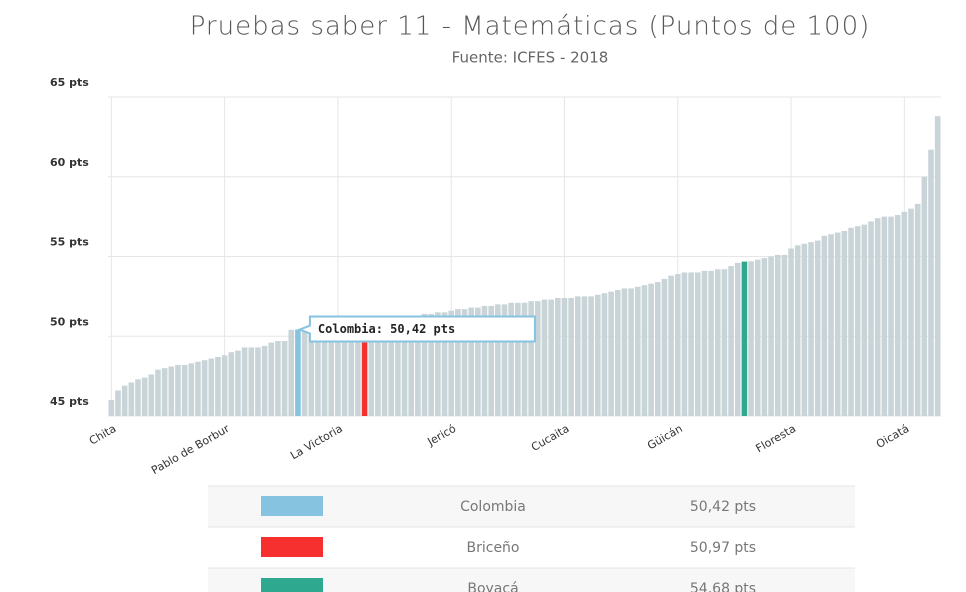 The width and height of the screenshot is (966, 592). Describe the element at coordinates (69, 321) in the screenshot. I see `y-tick-label: 50 pts` at that location.